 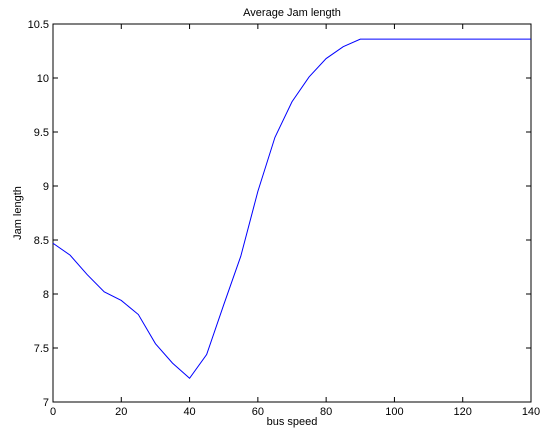 I want to click on y-tick-label: 7.5, so click(x=41, y=349).